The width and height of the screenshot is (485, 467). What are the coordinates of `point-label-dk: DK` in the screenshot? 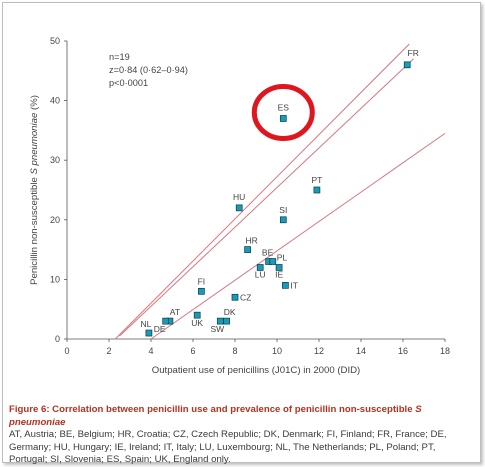 It's located at (230, 312).